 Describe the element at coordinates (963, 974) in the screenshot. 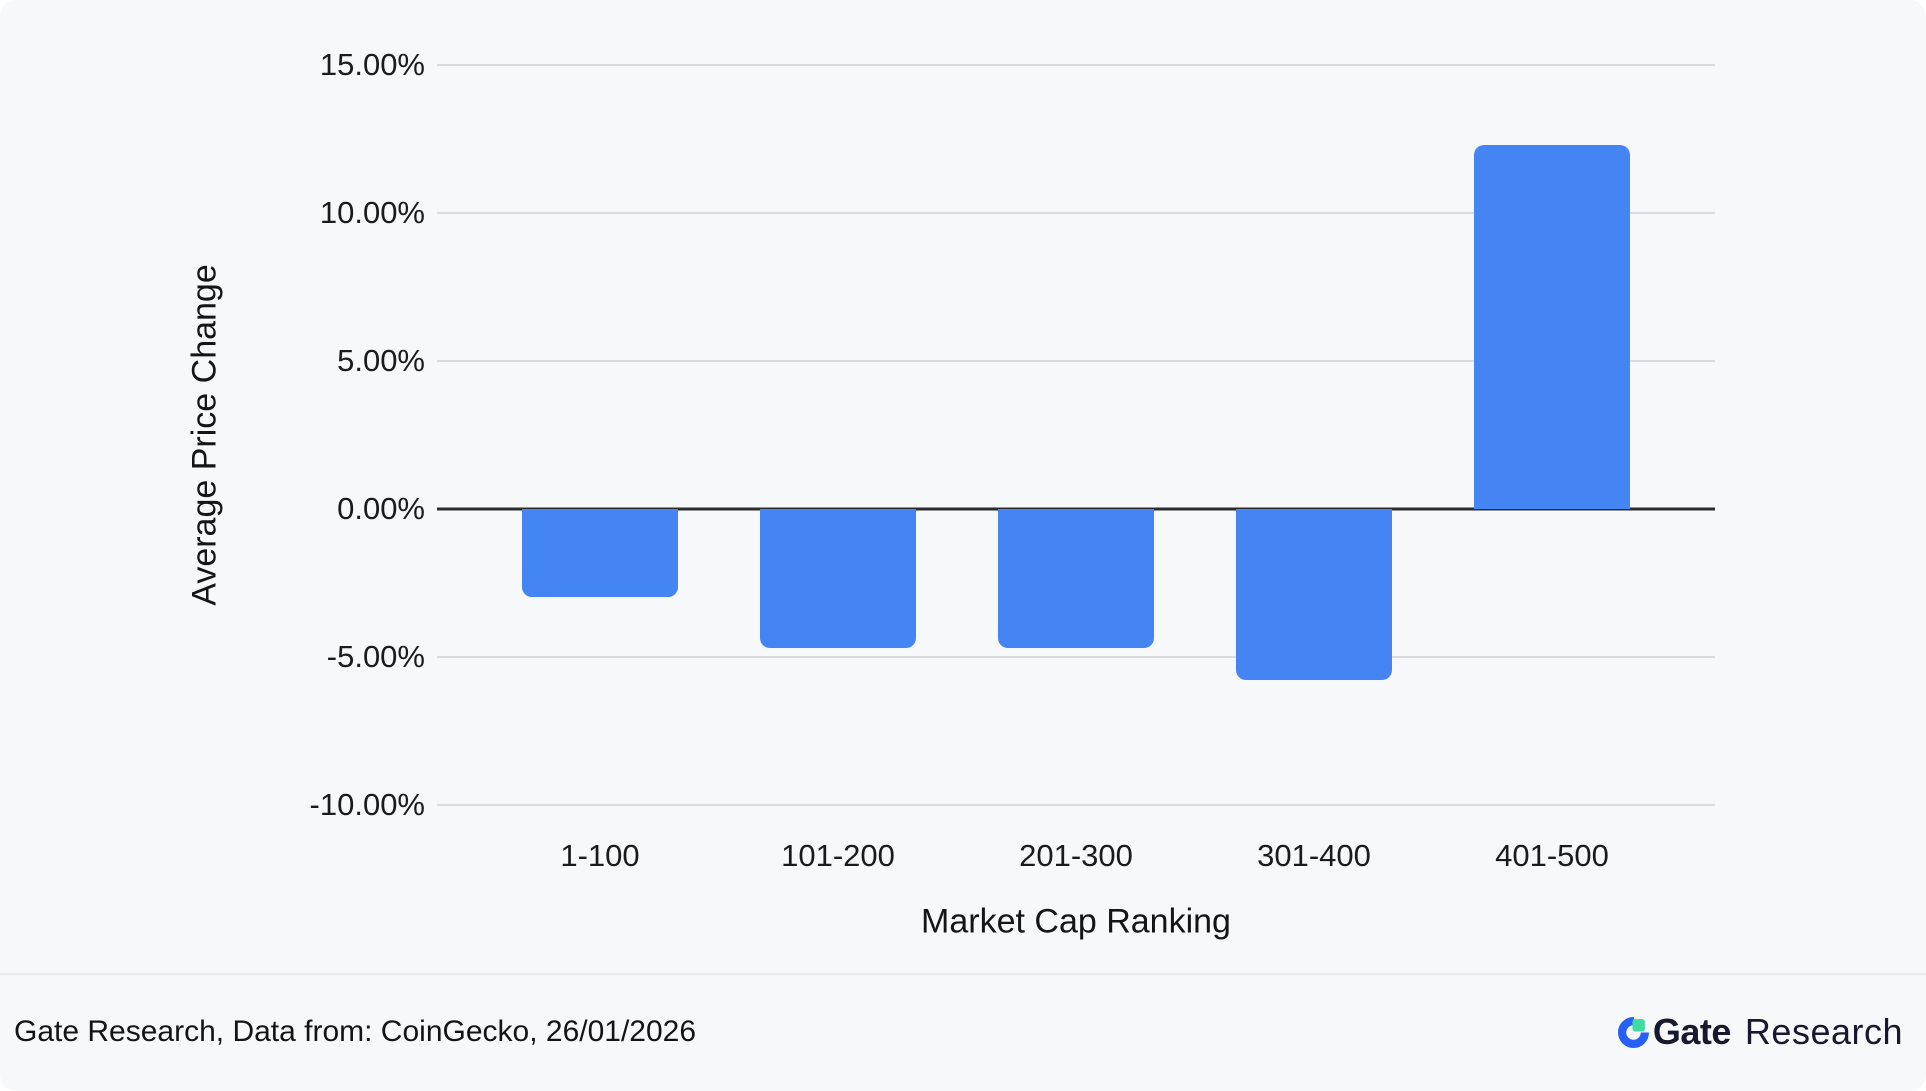

I see `footer-divider` at that location.